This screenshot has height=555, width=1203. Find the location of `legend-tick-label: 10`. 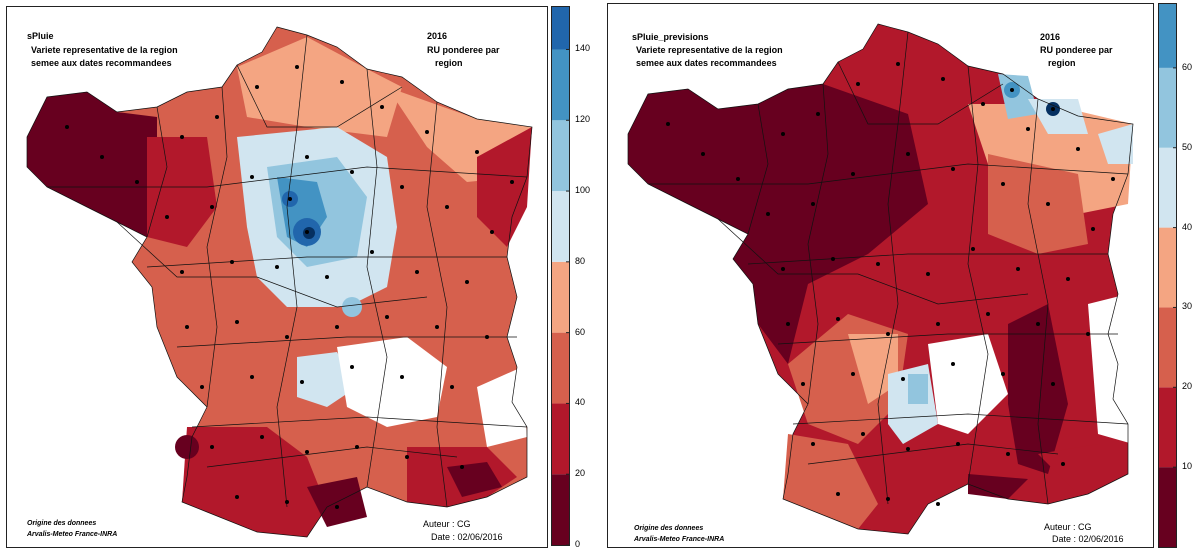

legend-tick-label: 10 is located at coordinates (1187, 466).